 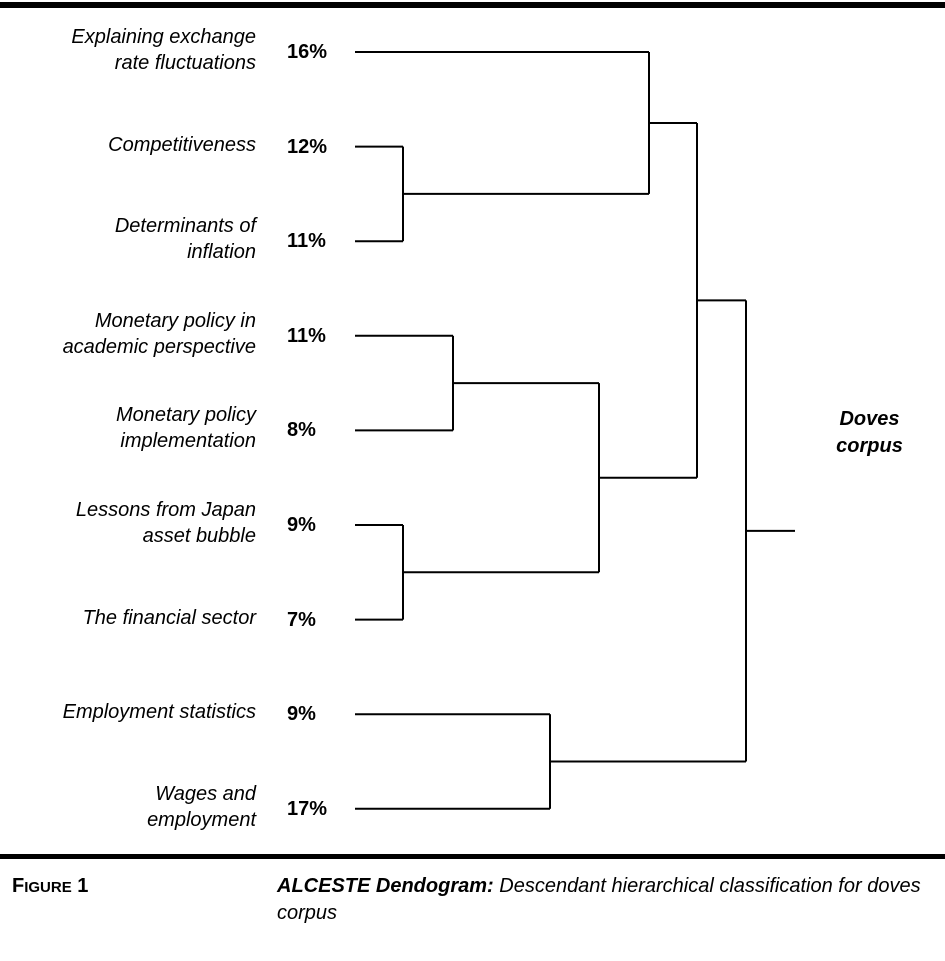 I want to click on leaf-label-line: Wages and, so click(x=205, y=793).